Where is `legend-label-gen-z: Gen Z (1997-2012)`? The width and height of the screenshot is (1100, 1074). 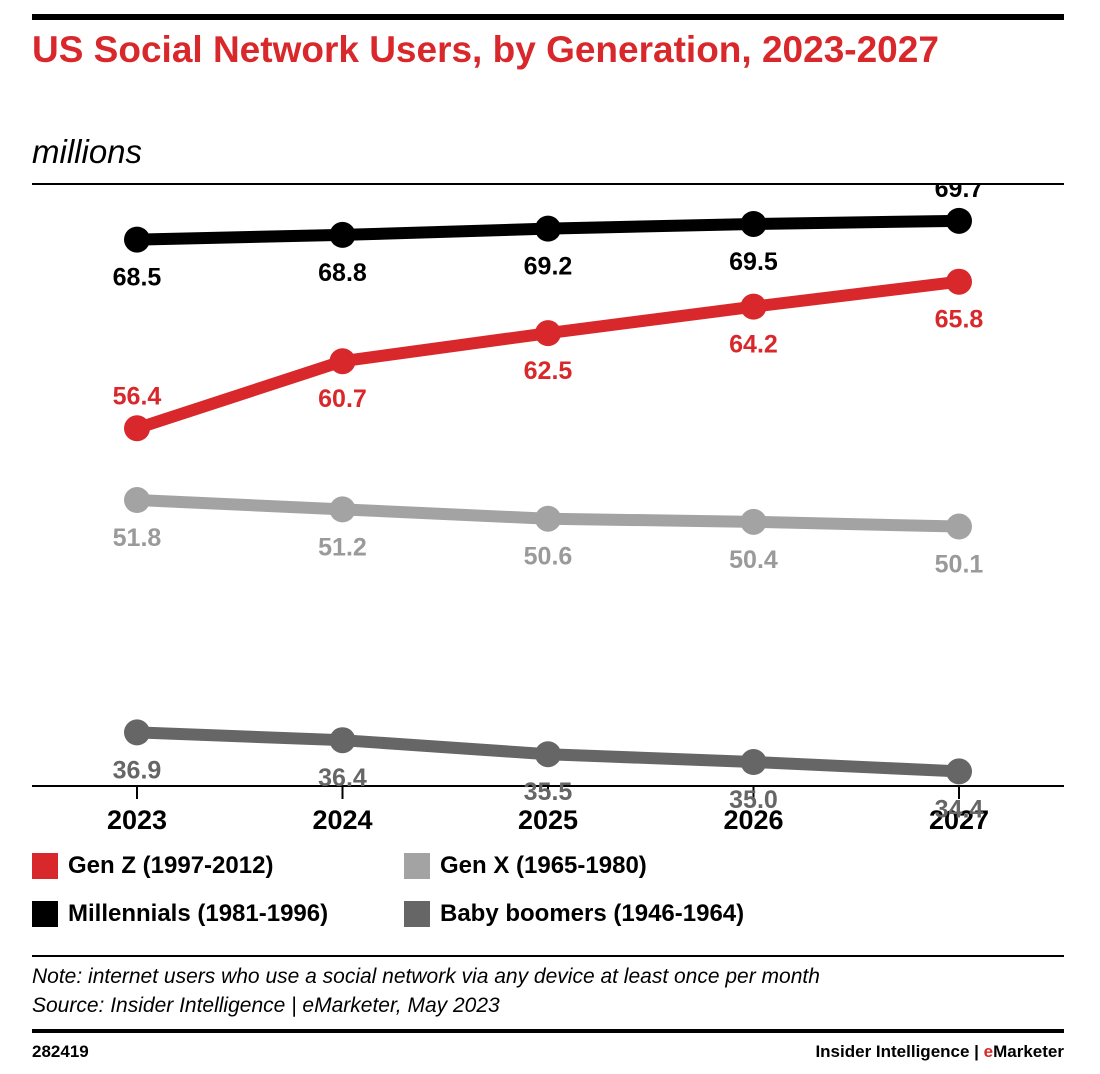 legend-label-gen-z: Gen Z (1997-2012) is located at coordinates (171, 865).